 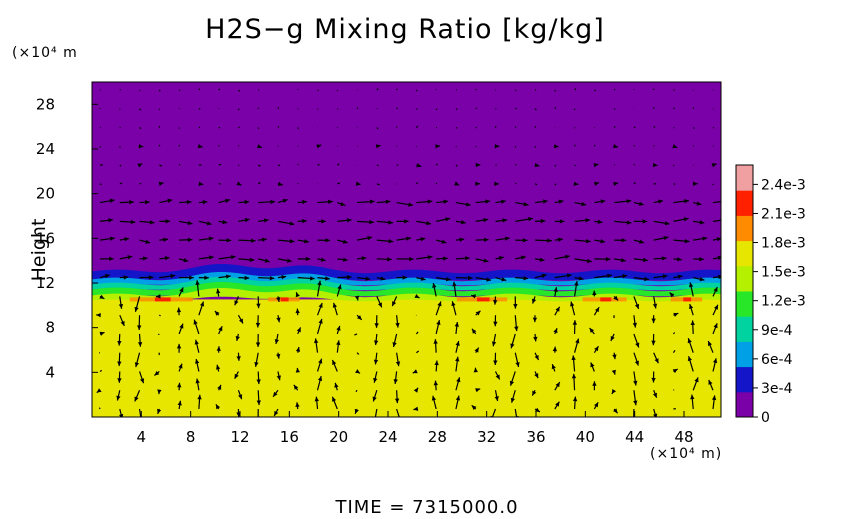 What do you see at coordinates (777, 389) in the screenshot?
I see `colorbar-tick-label: 3e-4` at bounding box center [777, 389].